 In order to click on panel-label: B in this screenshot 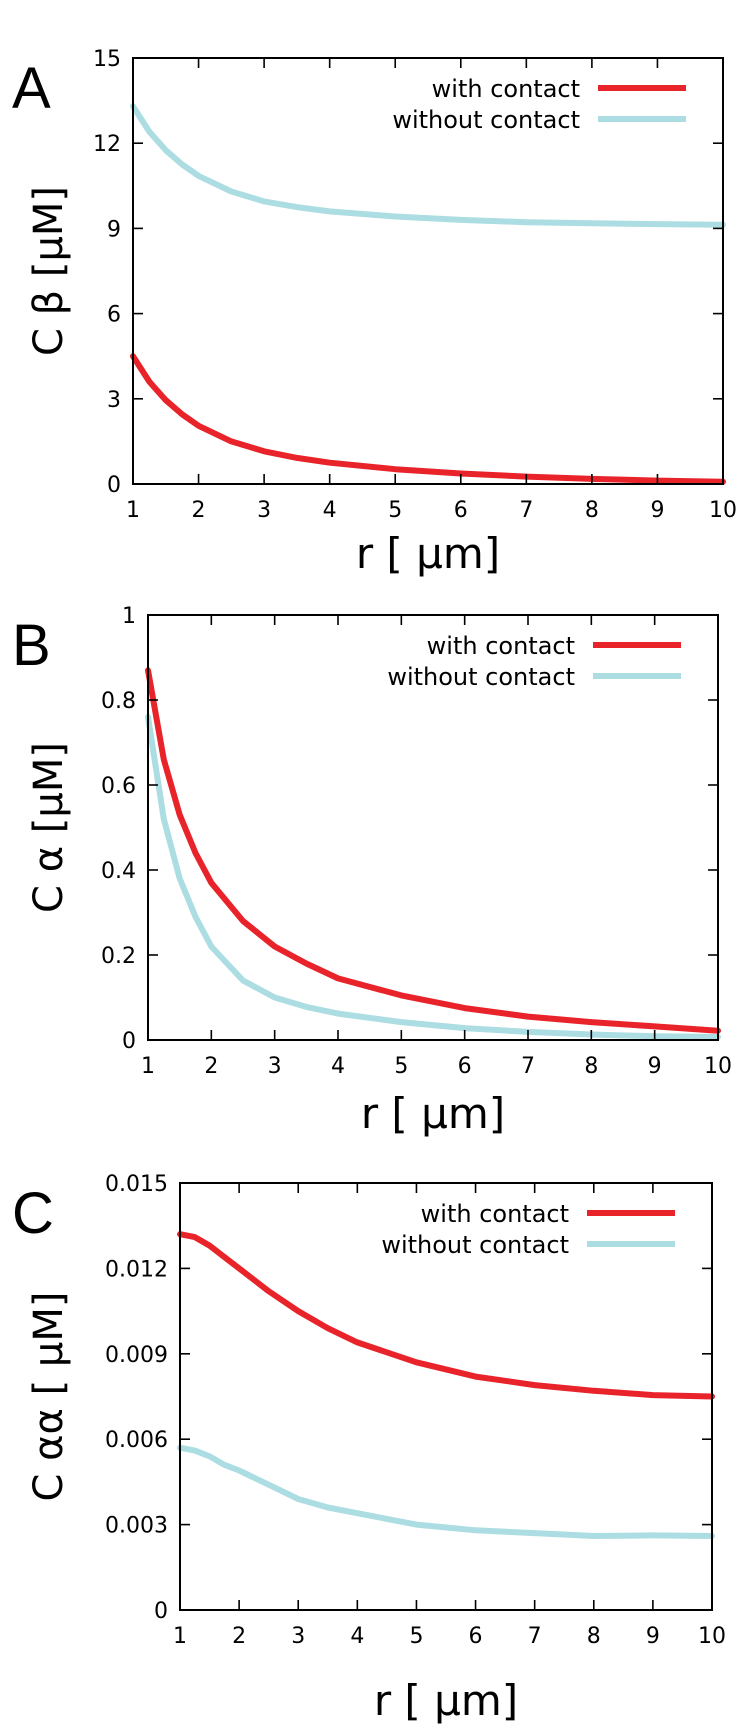, I will do `click(31, 645)`.